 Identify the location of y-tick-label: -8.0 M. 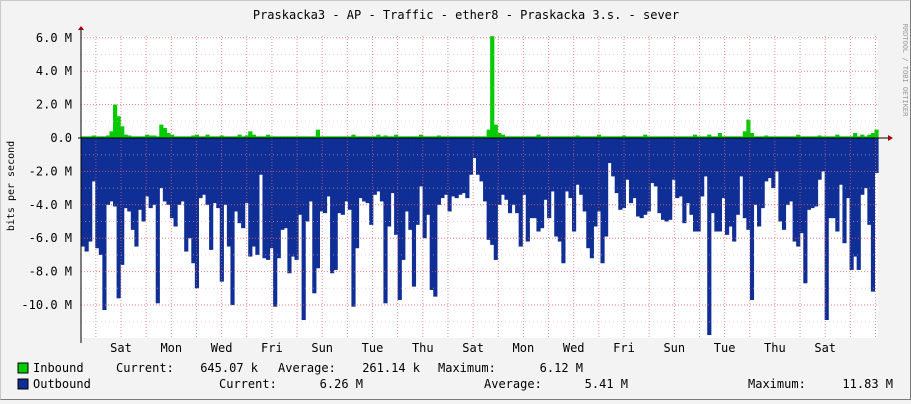
(50, 272).